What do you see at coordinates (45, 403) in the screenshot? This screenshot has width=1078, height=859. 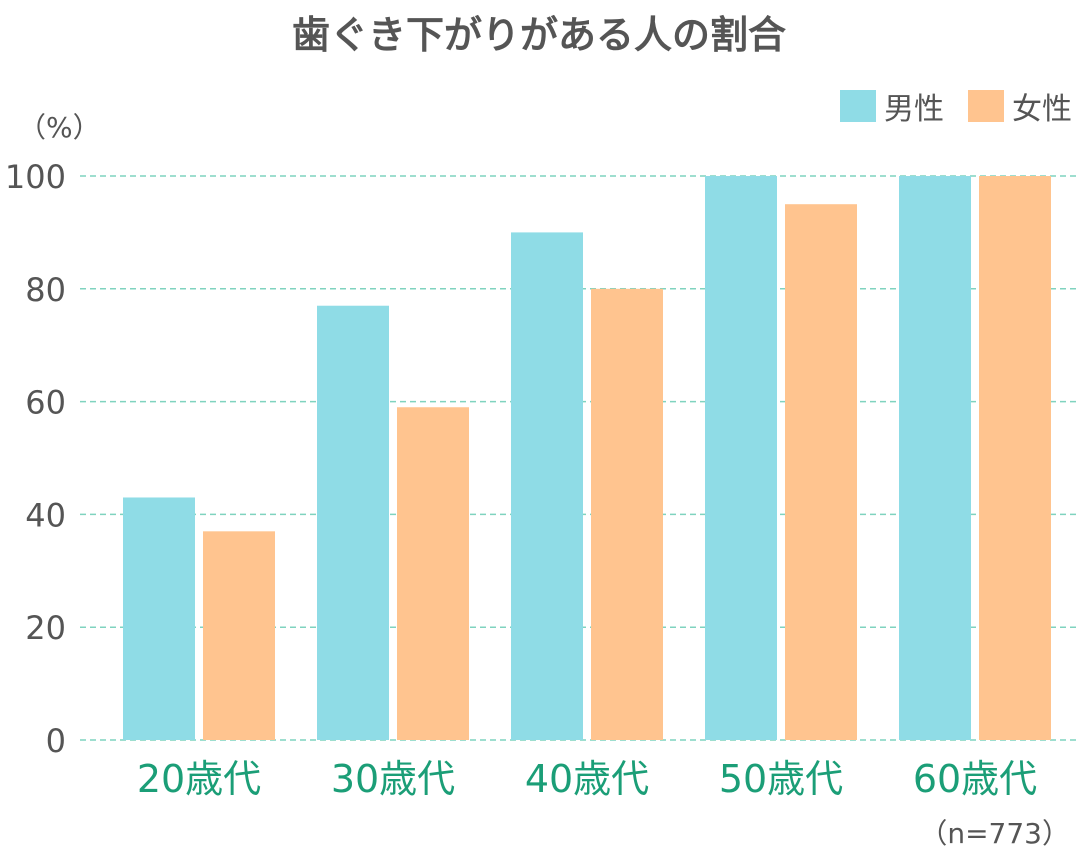 I see `y-tick-label: 60` at bounding box center [45, 403].